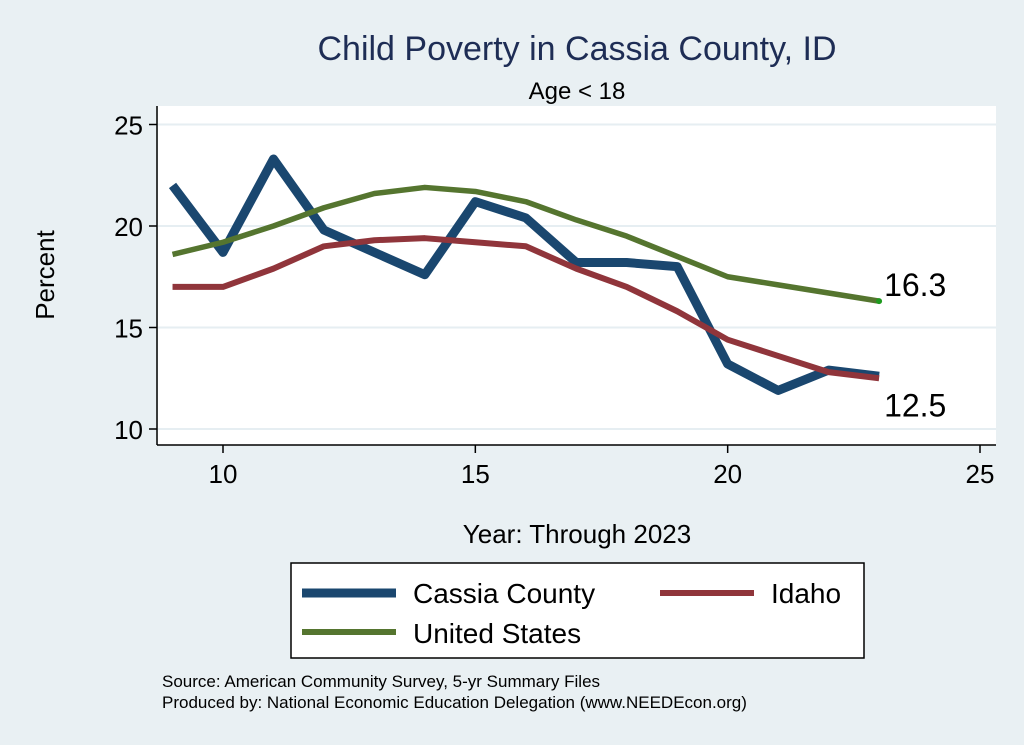 The image size is (1024, 745). What do you see at coordinates (504, 593) in the screenshot?
I see `legend-label-cassia-county: Cassia County` at bounding box center [504, 593].